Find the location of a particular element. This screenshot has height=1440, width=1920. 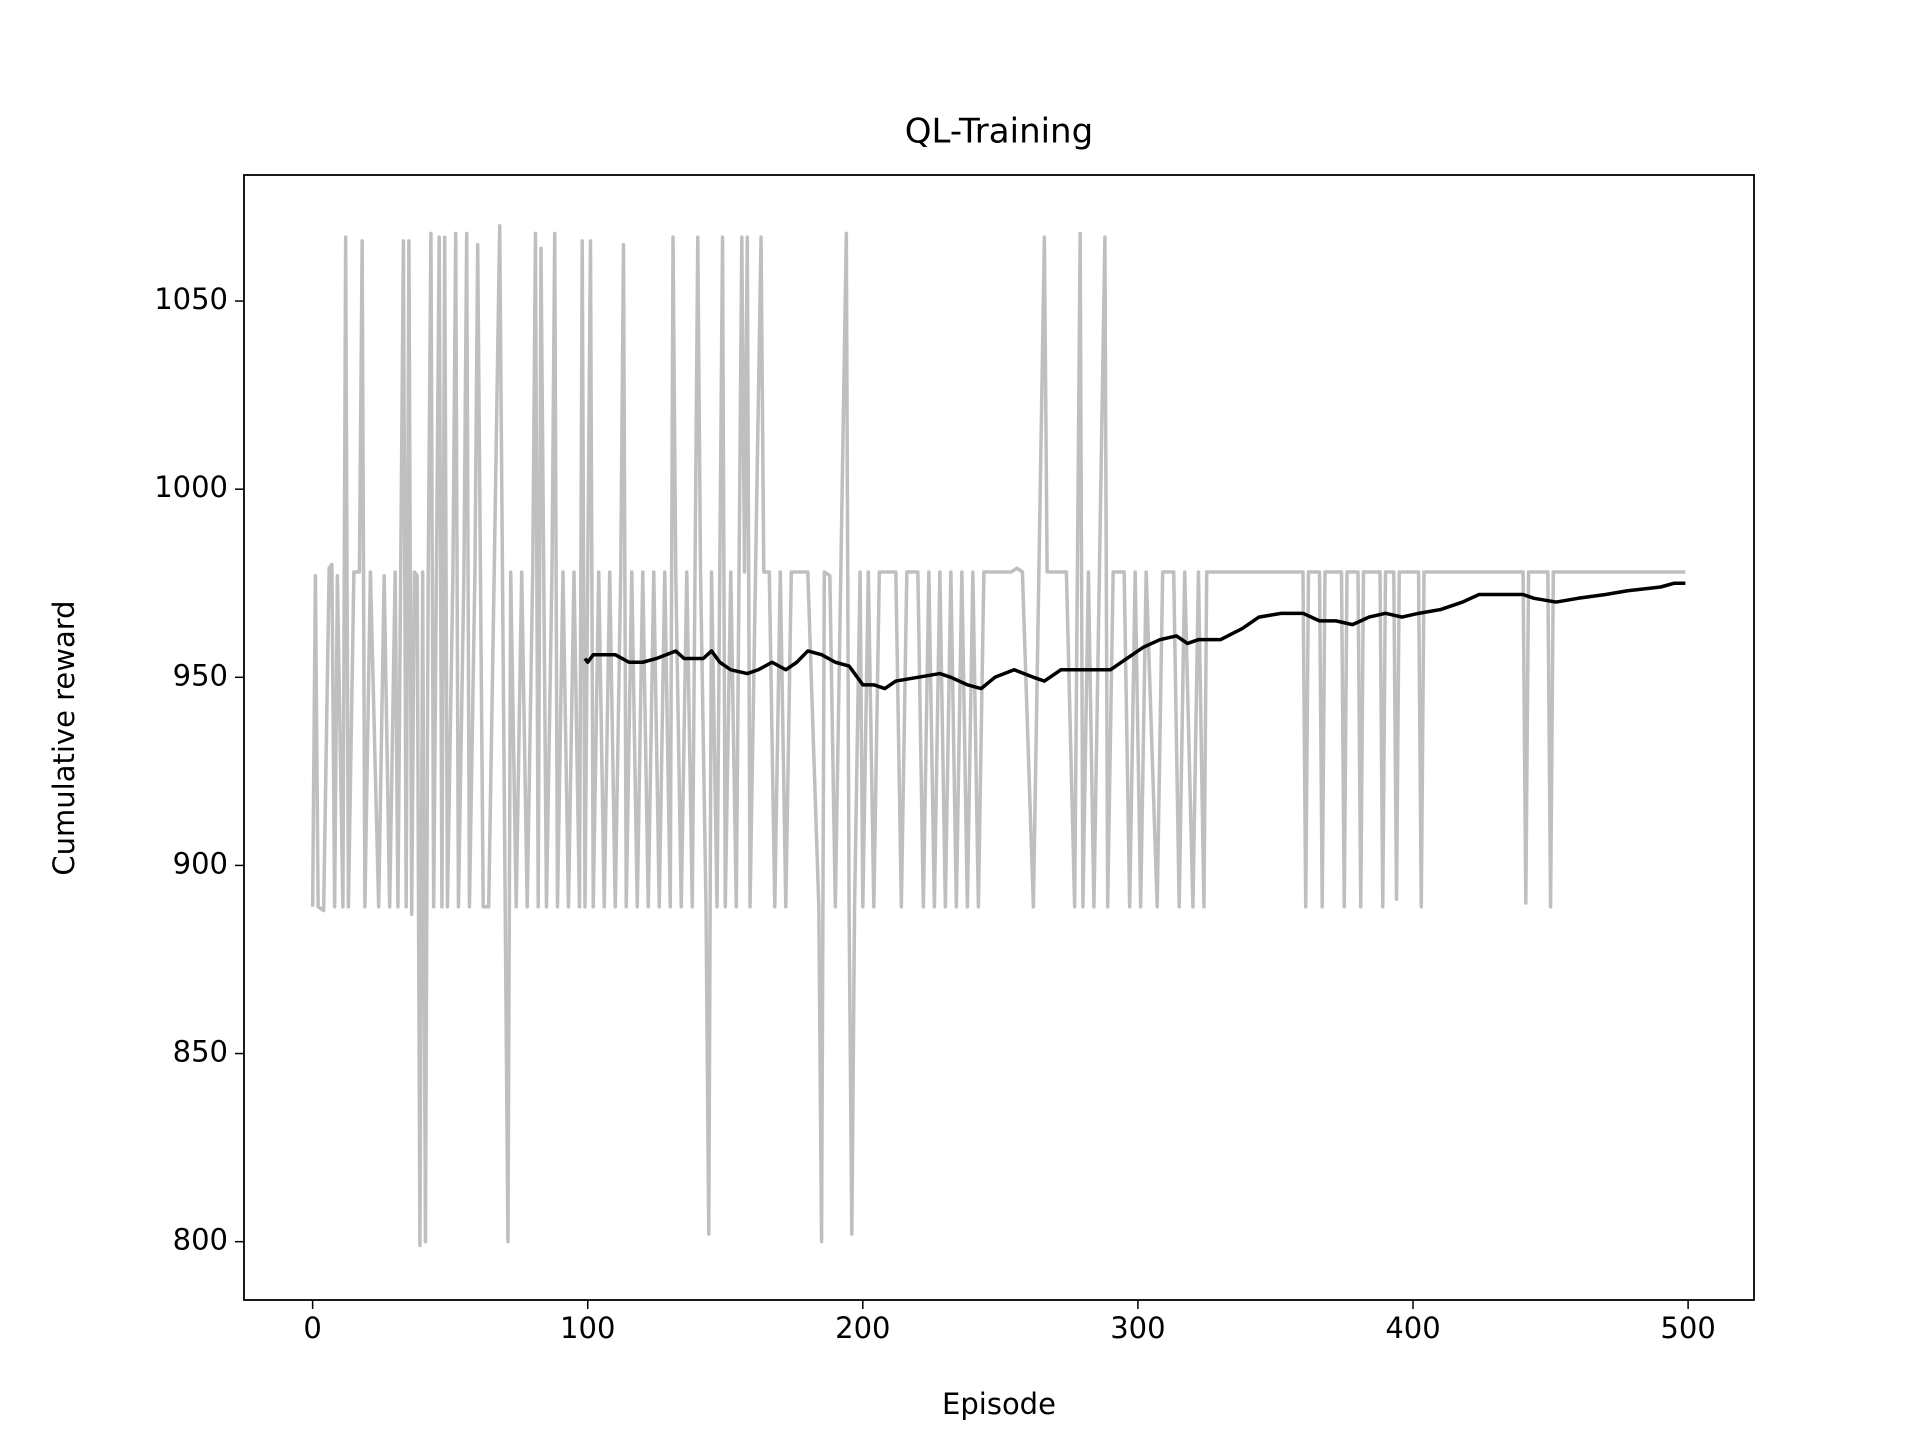

x-tick-label: 300 is located at coordinates (1137, 1328).